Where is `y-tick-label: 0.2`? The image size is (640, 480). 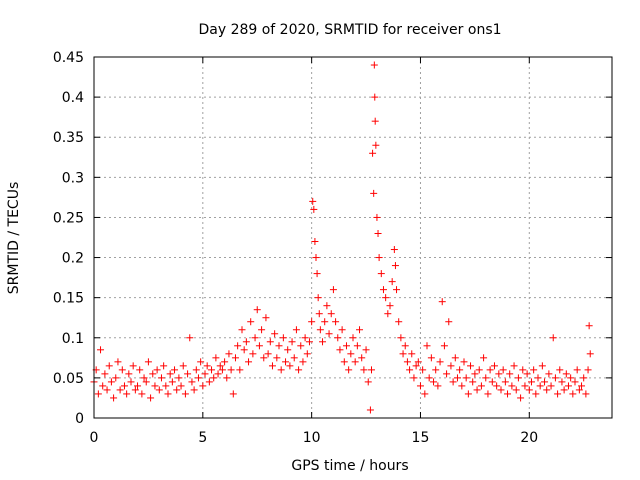 y-tick-label: 0.2 is located at coordinates (73, 259).